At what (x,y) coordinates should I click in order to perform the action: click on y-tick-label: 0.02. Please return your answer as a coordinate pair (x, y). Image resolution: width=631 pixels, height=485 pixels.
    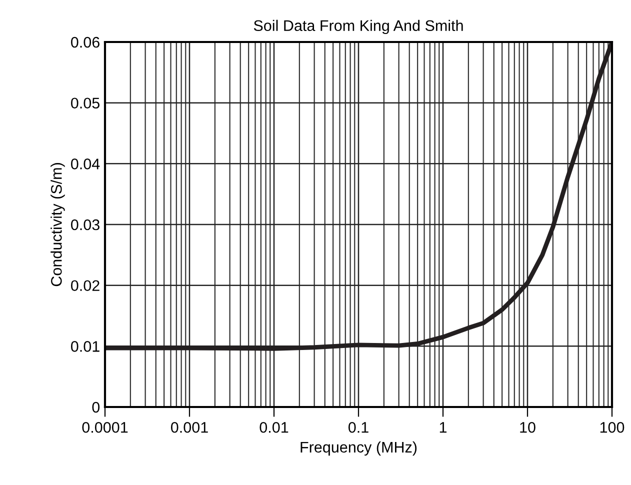
    Looking at the image, I should click on (85, 286).